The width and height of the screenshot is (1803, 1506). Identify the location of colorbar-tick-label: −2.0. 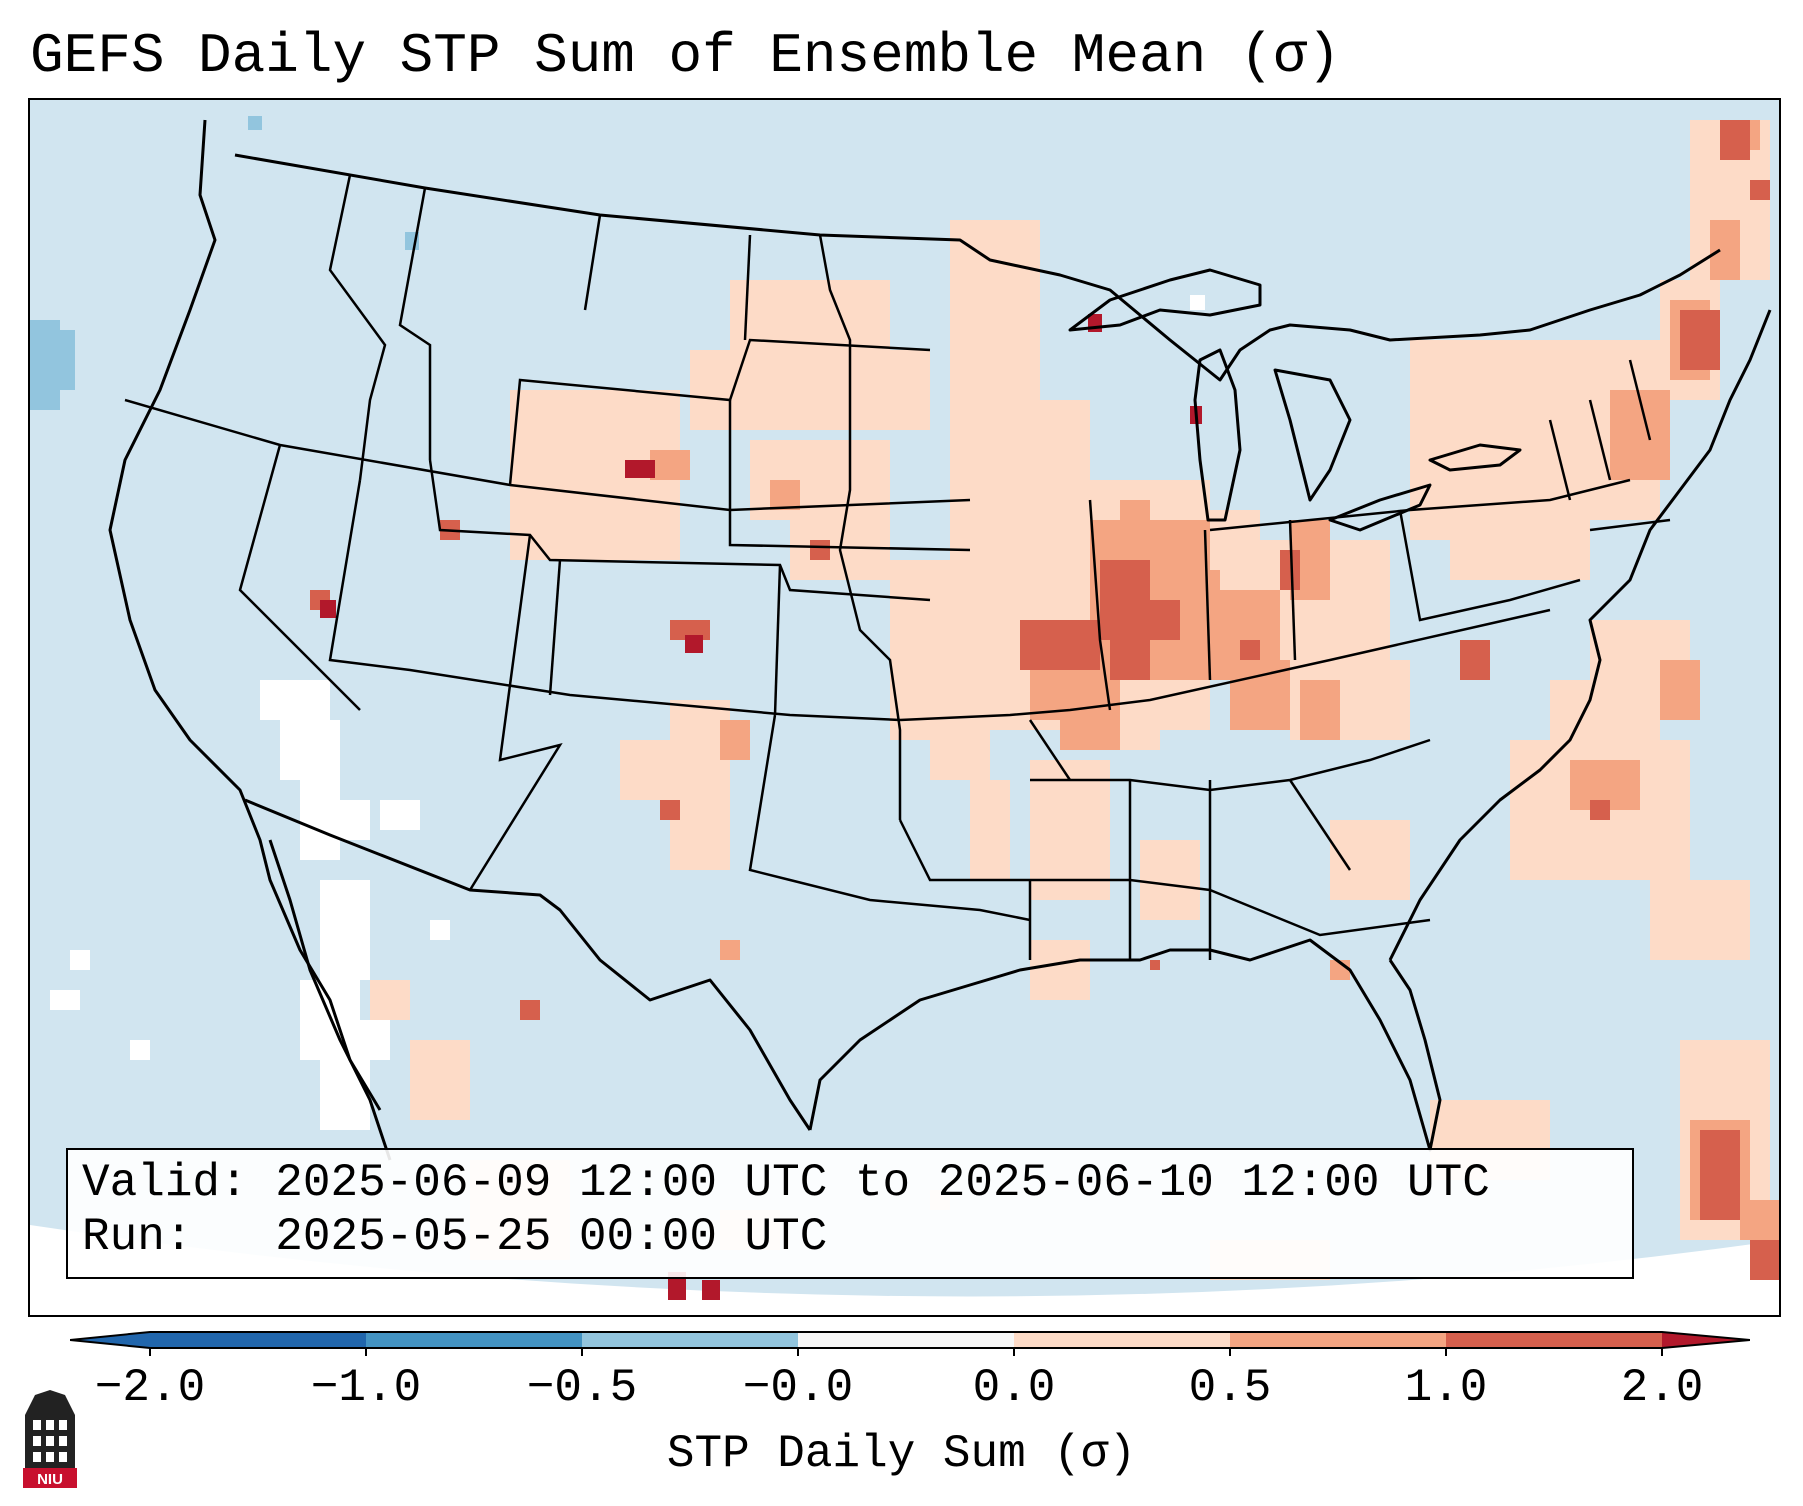
(150, 1388).